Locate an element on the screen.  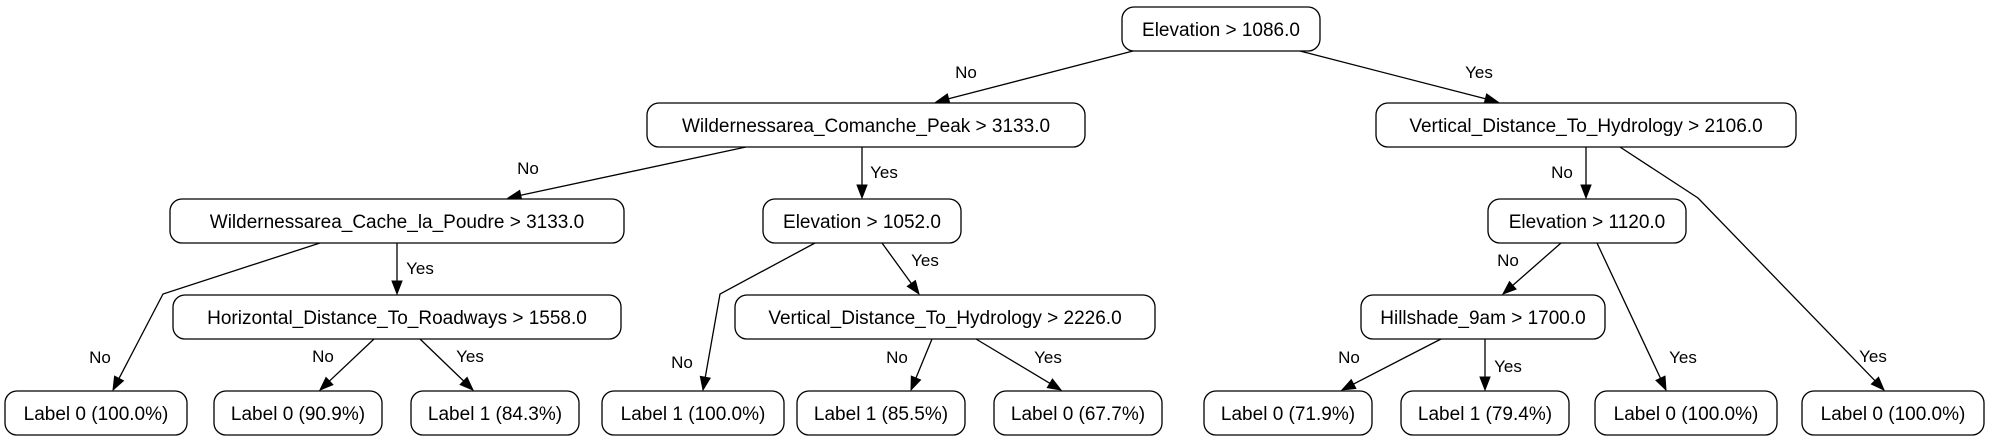
split-condition: Elevation > 1052.0 is located at coordinates (862, 222).